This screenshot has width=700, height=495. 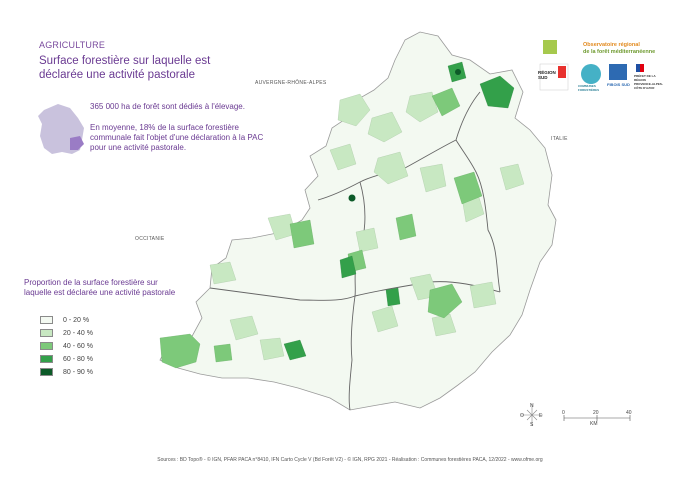 I want to click on legend-label: 80 - 90 %, so click(x=78, y=372).